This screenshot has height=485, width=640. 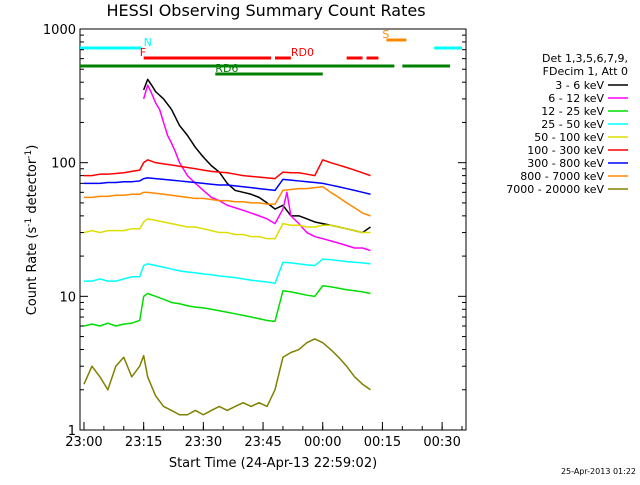 I want to click on x-tick-label-5: 00:15, so click(x=382, y=442).